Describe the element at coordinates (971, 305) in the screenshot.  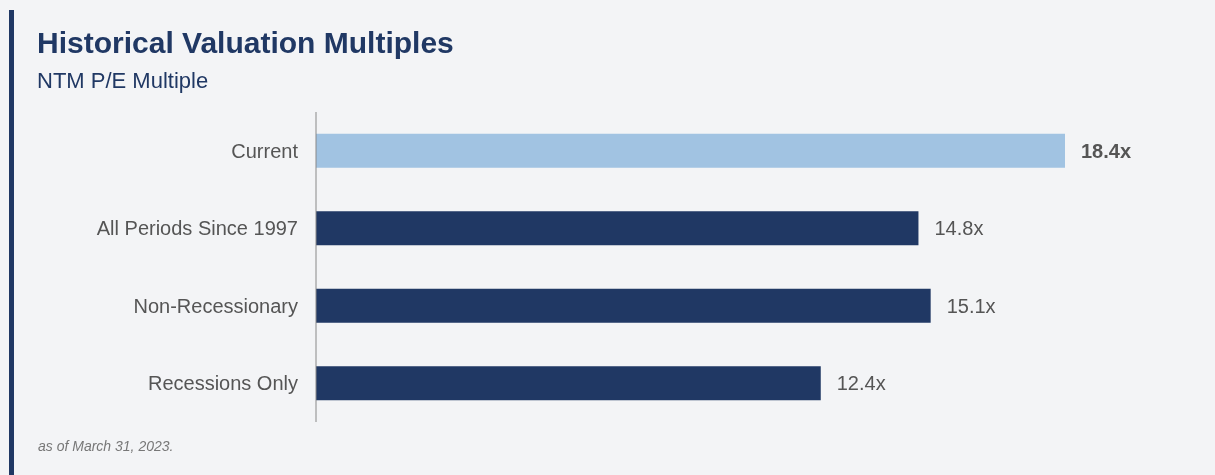
I see `data-label: 15.1x` at that location.